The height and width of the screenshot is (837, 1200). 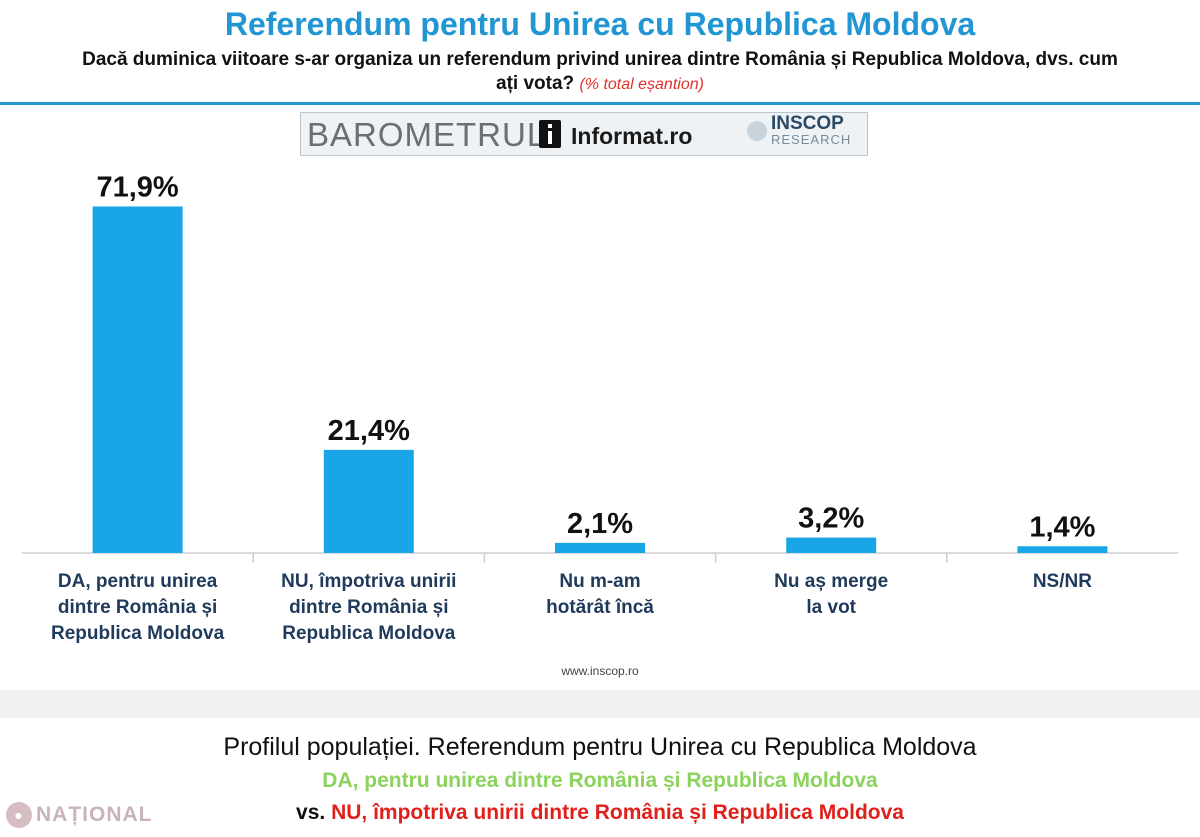 I want to click on source-url: www.inscop.ro, so click(x=600, y=671).